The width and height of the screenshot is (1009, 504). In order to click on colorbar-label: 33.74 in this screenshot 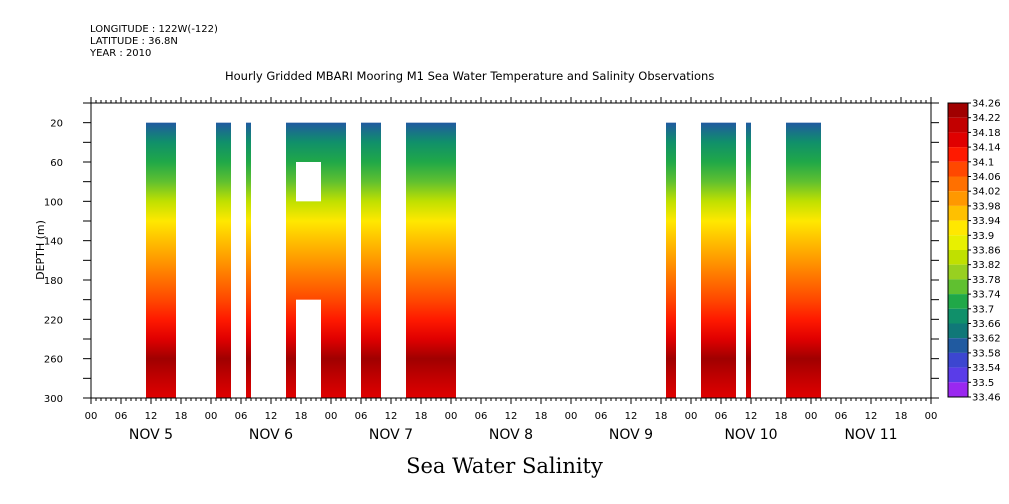, I will do `click(986, 295)`.